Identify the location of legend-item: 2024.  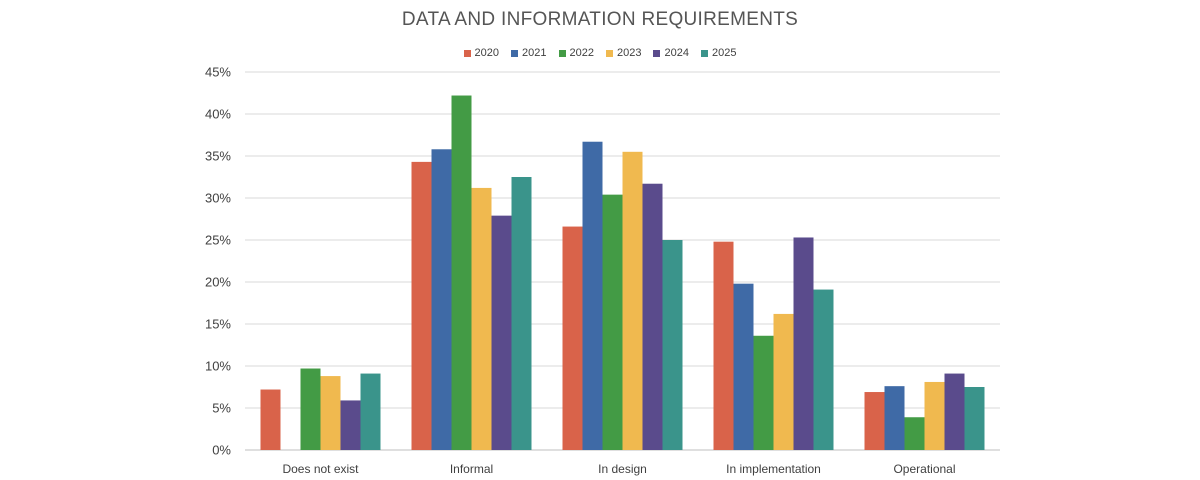
(671, 53).